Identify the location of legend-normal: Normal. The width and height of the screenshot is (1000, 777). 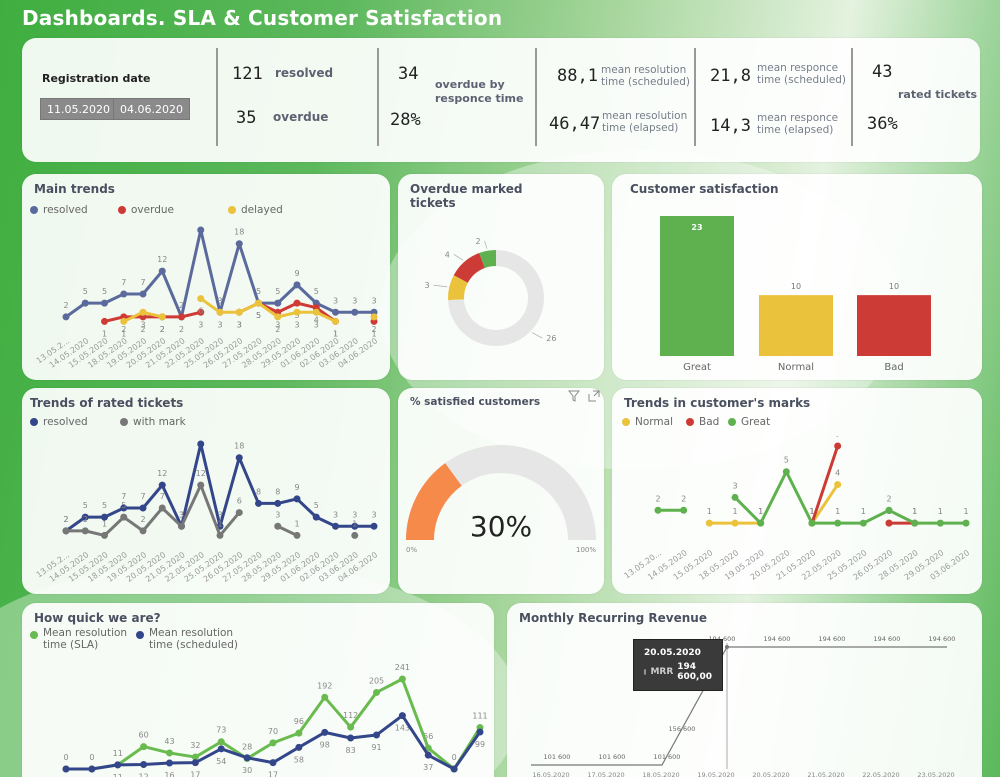
(647, 422).